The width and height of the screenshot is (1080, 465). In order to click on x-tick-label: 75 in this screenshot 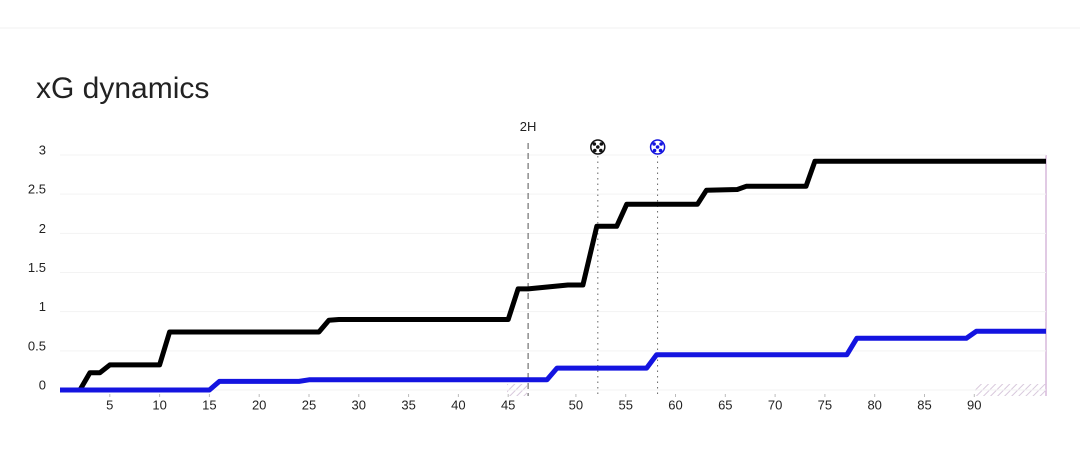, I will do `click(825, 404)`.